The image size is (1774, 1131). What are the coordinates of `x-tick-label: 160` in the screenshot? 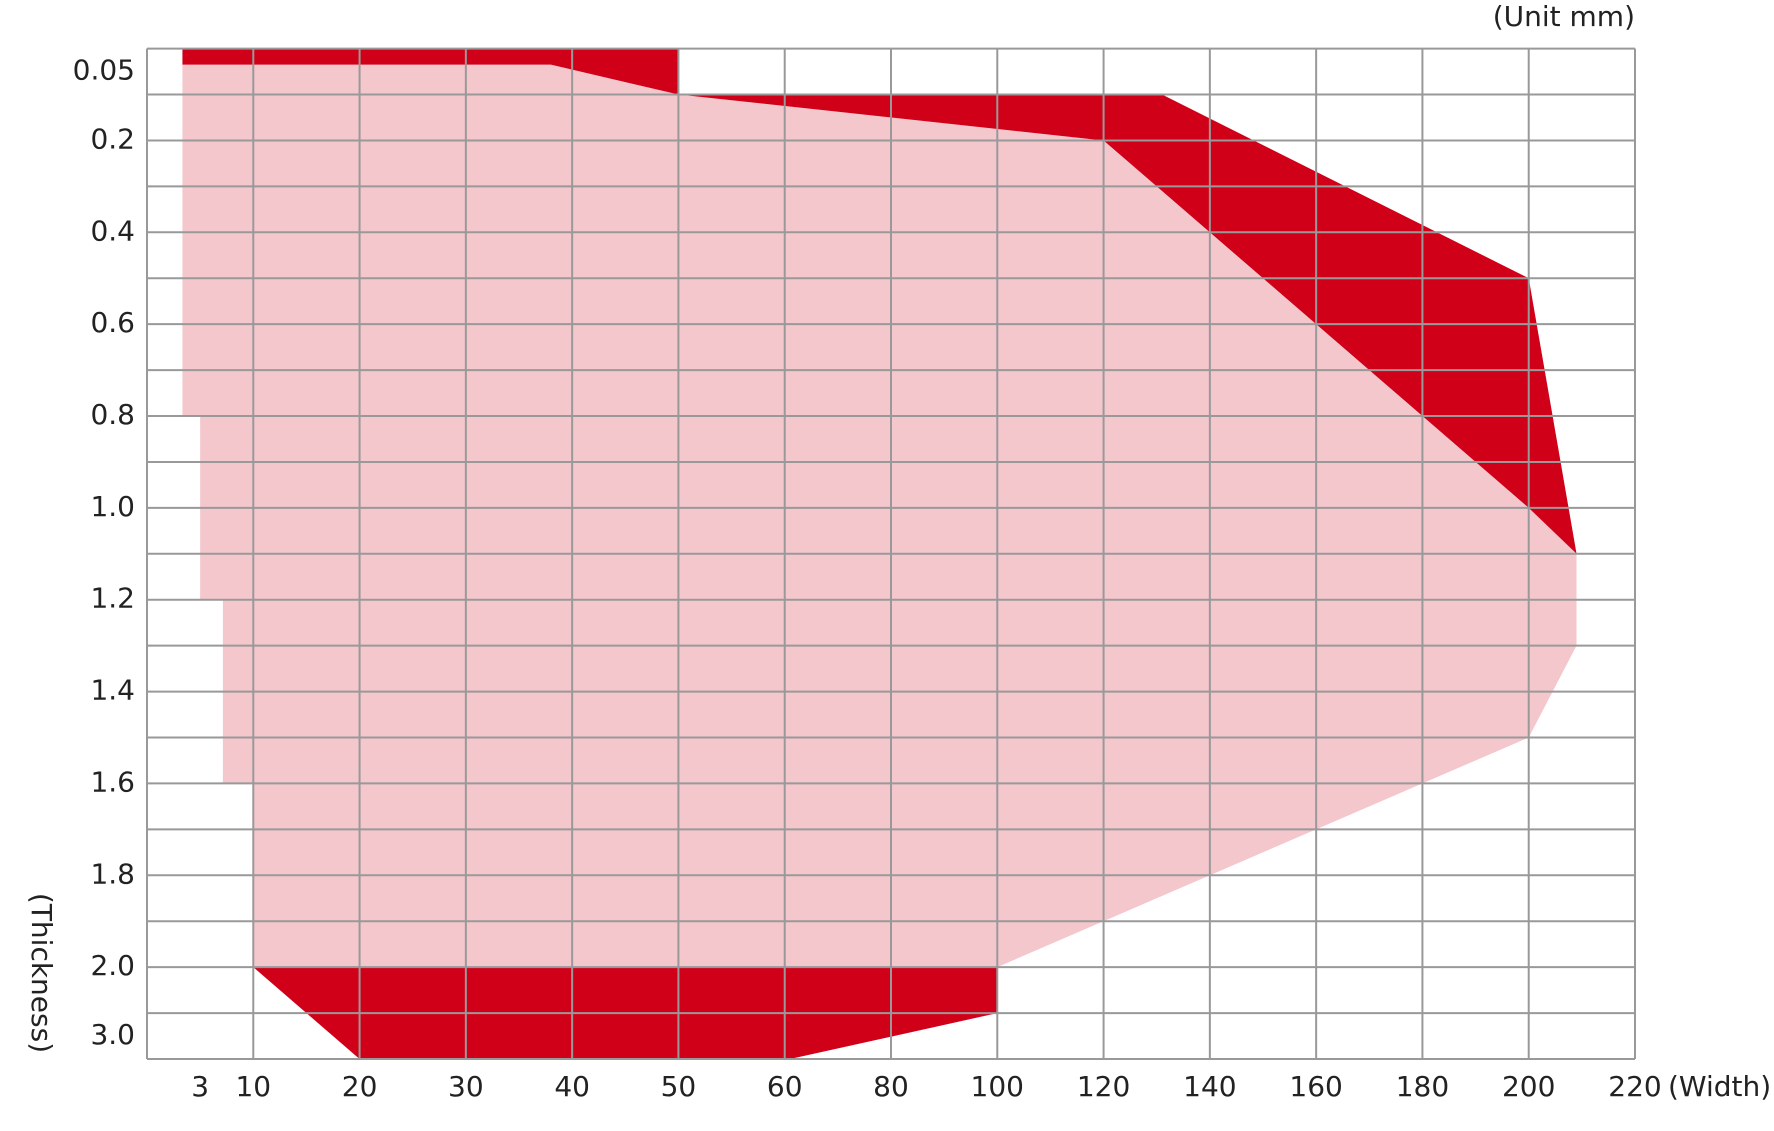 It's located at (1315, 1086).